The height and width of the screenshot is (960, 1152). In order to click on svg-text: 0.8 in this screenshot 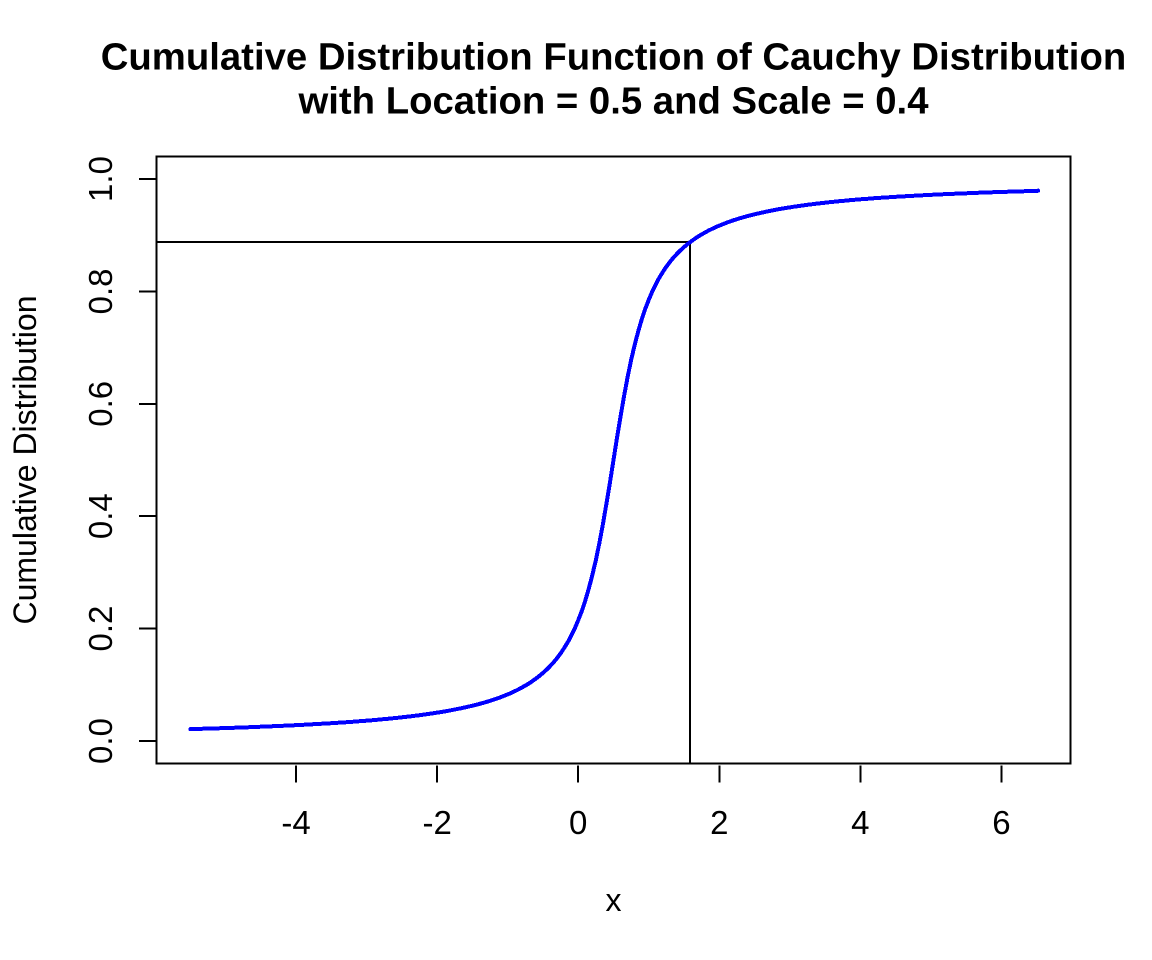, I will do `click(100, 291)`.